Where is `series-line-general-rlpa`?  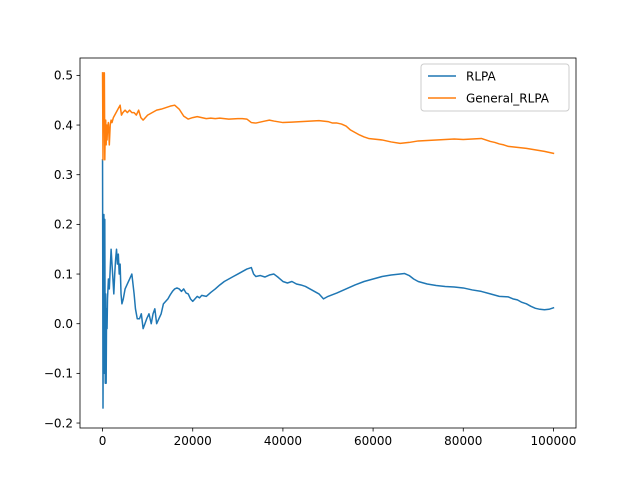 series-line-general-rlpa is located at coordinates (328, 116).